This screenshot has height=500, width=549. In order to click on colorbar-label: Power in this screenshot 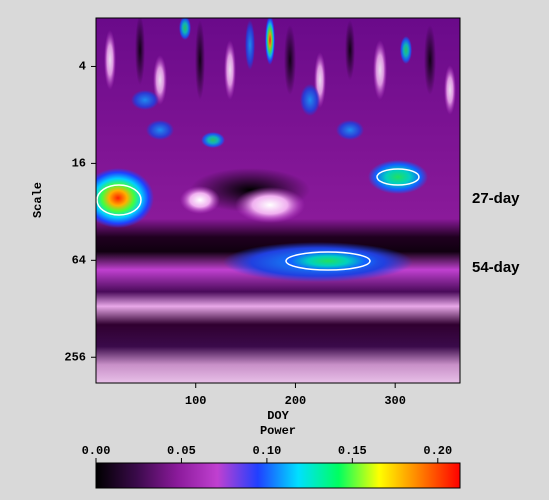, I will do `click(278, 431)`.